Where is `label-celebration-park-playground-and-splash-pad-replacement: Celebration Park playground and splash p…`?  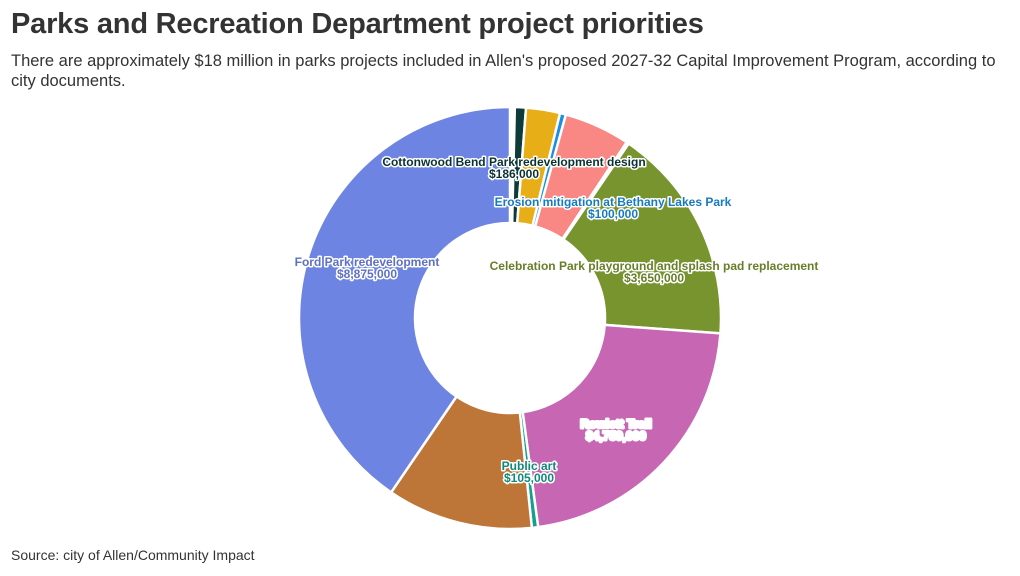
label-celebration-park-playground-and-splash-pad-replacement: Celebration Park playground and splash p… is located at coordinates (654, 266).